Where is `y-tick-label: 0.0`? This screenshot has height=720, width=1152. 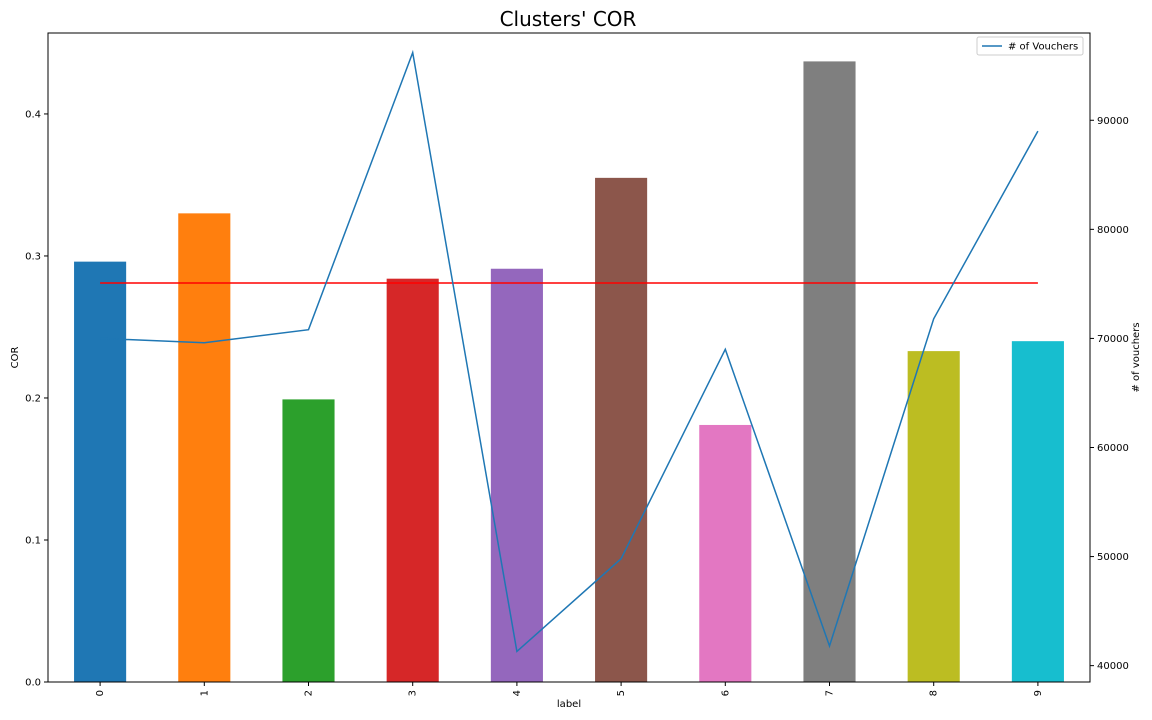
y-tick-label: 0.0 is located at coordinates (33, 683).